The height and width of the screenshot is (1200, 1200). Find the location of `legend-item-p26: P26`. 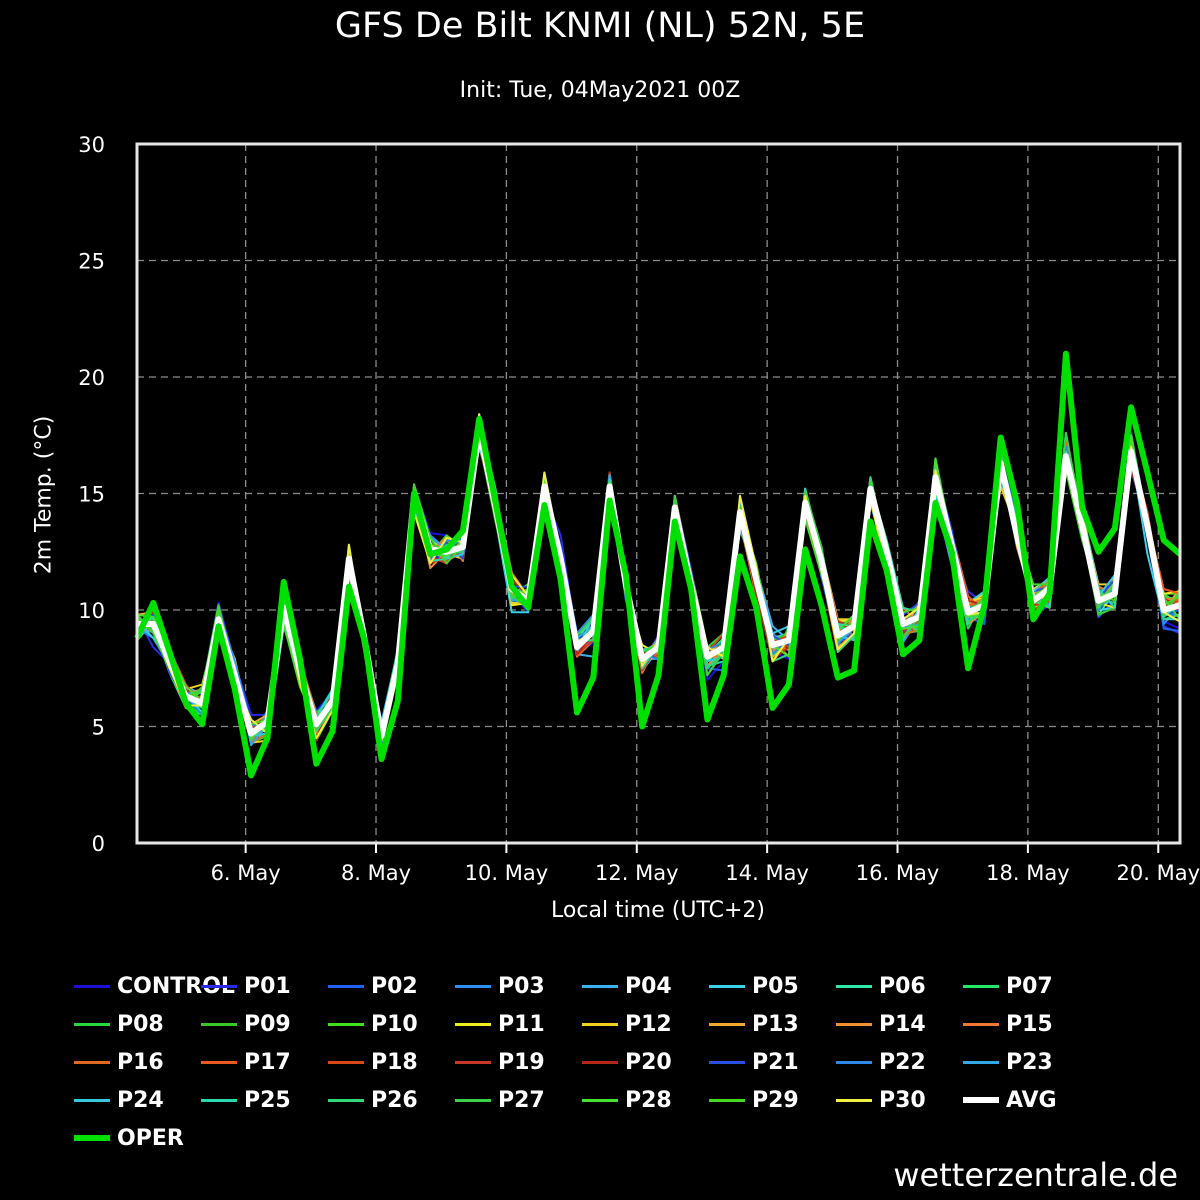

legend-item-p26: P26 is located at coordinates (373, 1100).